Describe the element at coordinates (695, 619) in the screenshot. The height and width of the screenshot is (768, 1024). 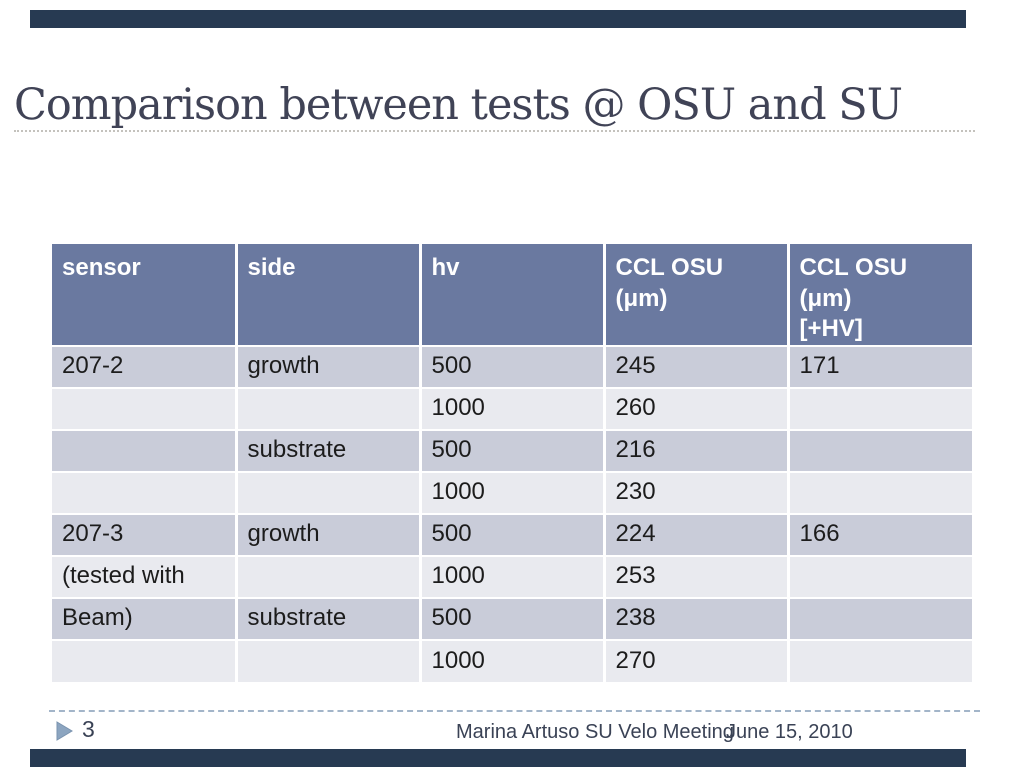
I see `table-cell: 238` at that location.